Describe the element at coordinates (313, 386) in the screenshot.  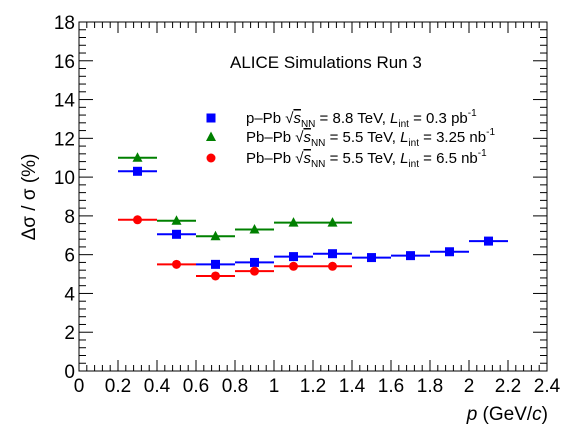
I see `x-tick-label: 1.2` at that location.